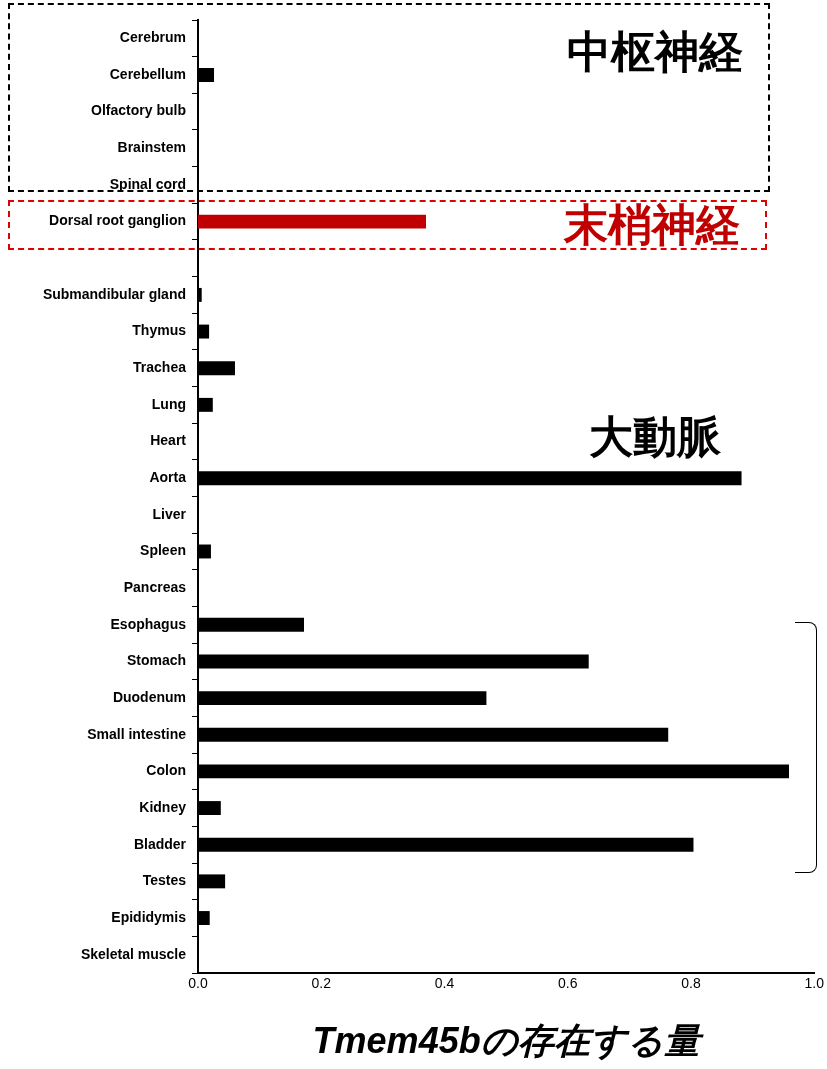  What do you see at coordinates (133, 953) in the screenshot?
I see `y-tick-label: Skeletal muscle` at bounding box center [133, 953].